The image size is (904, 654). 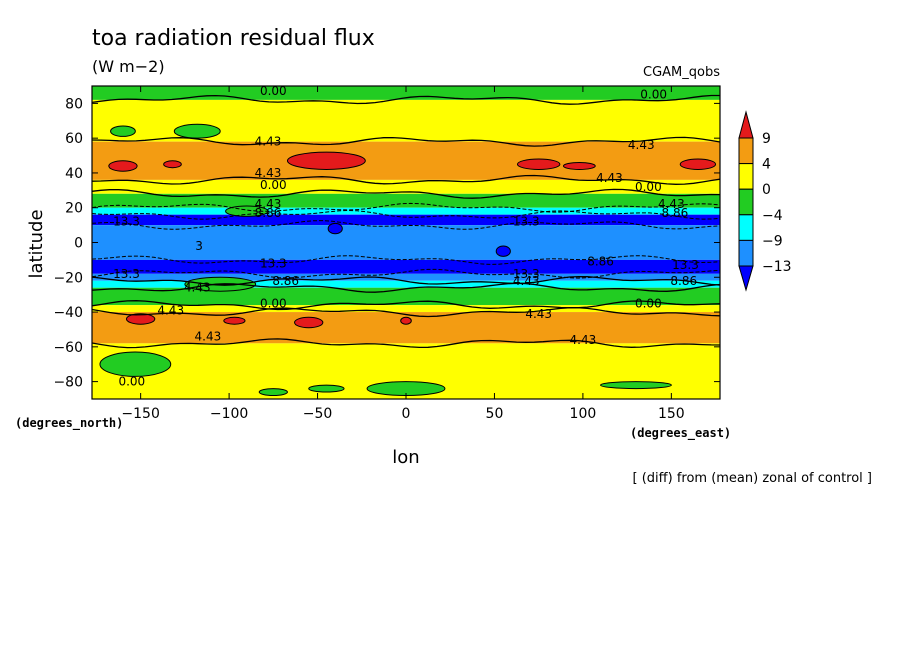 What do you see at coordinates (675, 213) in the screenshot?
I see `contour-label-11: 8.86` at bounding box center [675, 213].